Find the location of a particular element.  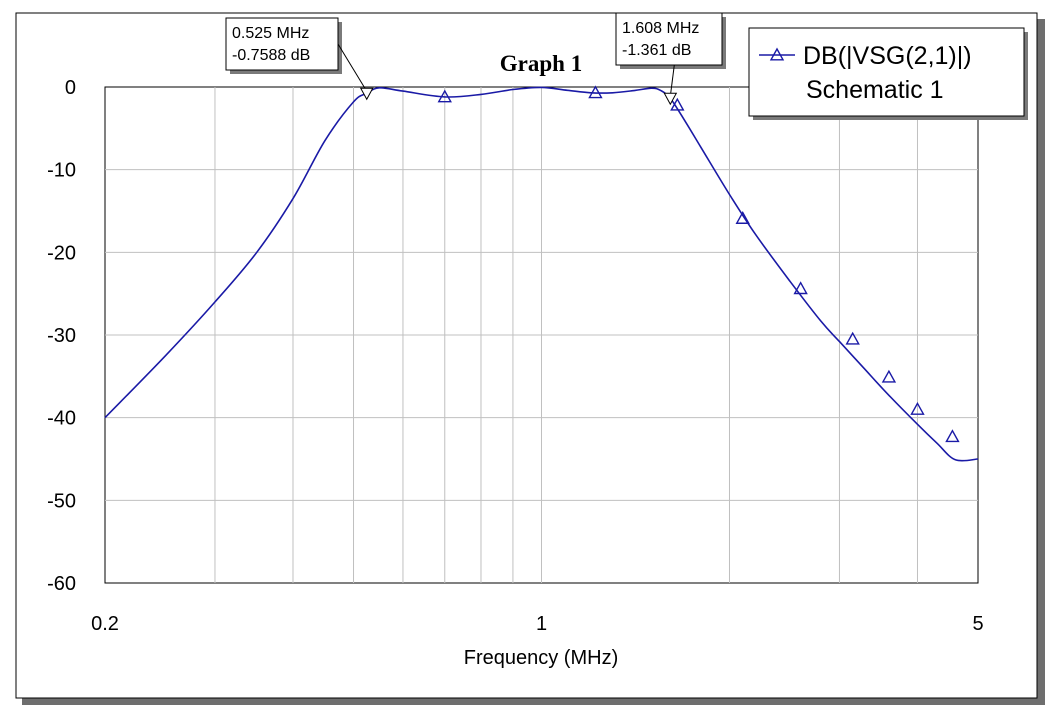

legend-box is located at coordinates (886, 72).